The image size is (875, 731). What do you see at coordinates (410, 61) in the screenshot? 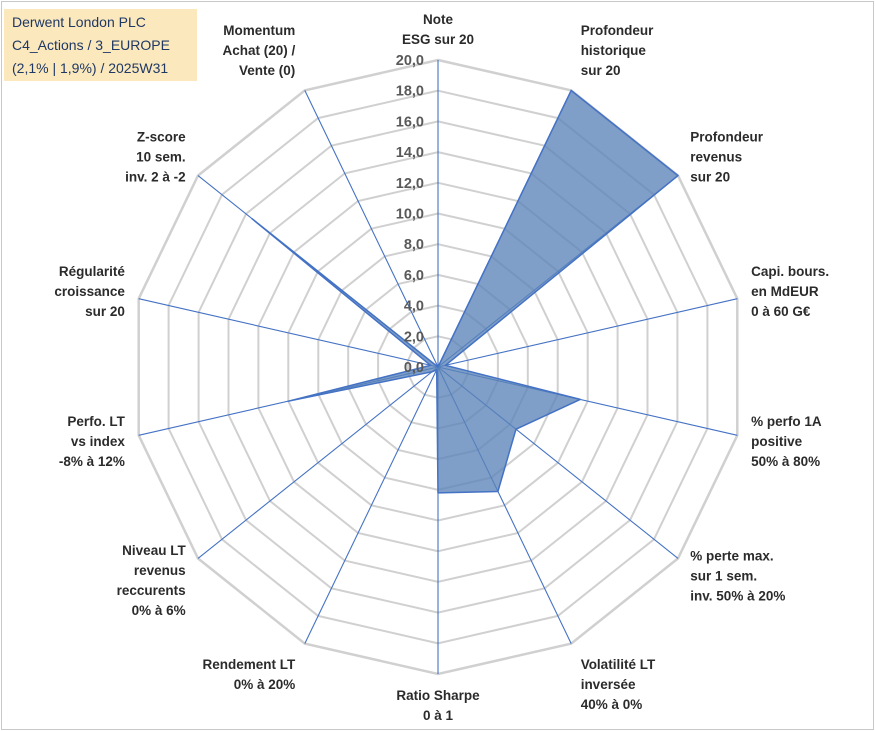
I see `tick-label: 20,0` at bounding box center [410, 61].